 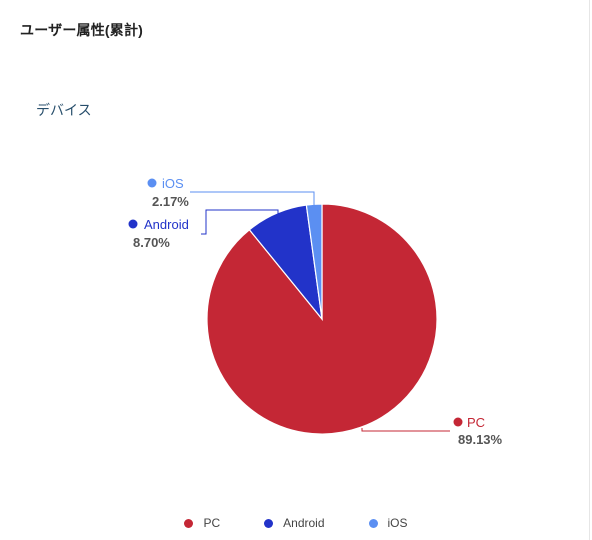 I want to click on callout-dot-android, so click(x=133, y=224).